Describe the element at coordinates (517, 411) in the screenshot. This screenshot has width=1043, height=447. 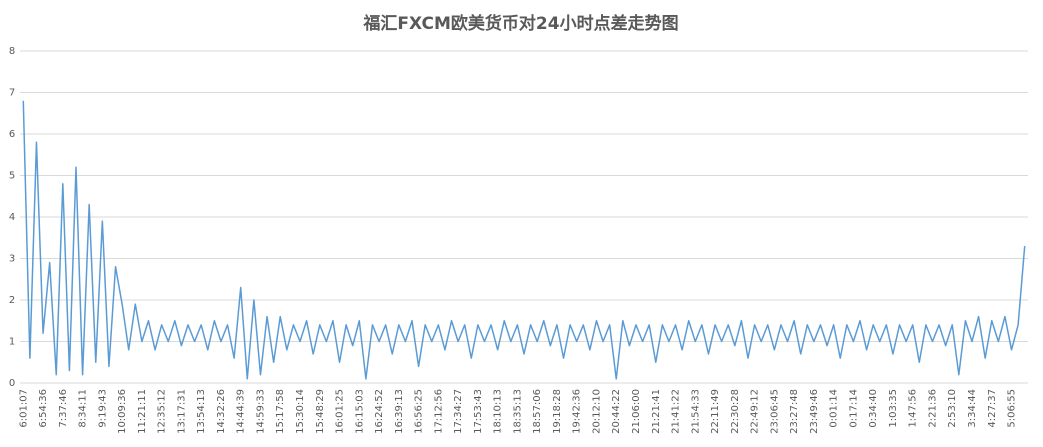
I see `x-tick-label: 18:35:13` at that location.